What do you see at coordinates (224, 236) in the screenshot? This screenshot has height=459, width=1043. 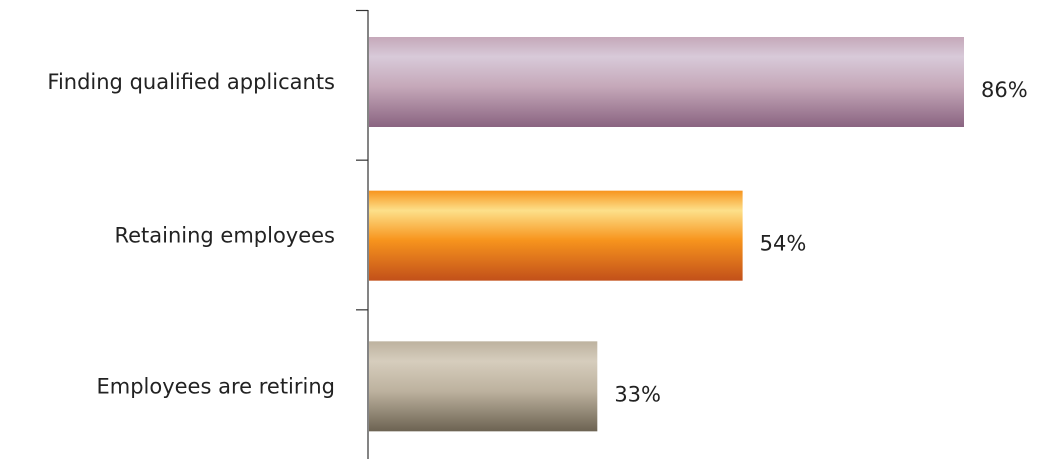 I see `category-label: Retaining employees` at bounding box center [224, 236].